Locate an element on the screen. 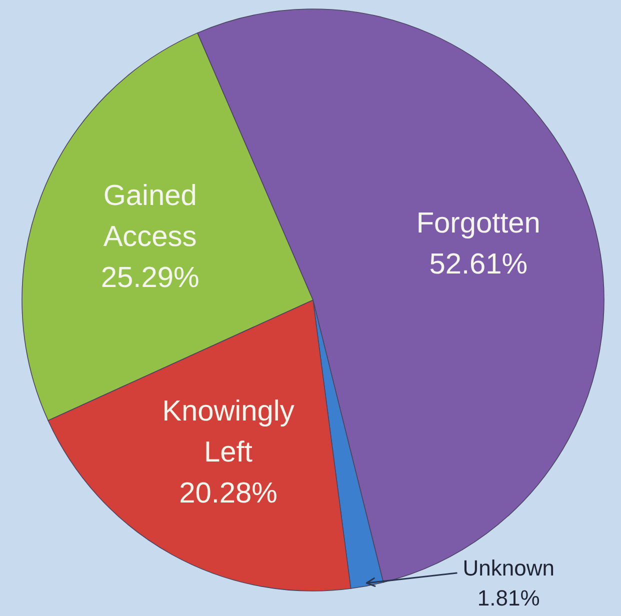 The image size is (621, 616). data-label: 52.61% is located at coordinates (478, 264).